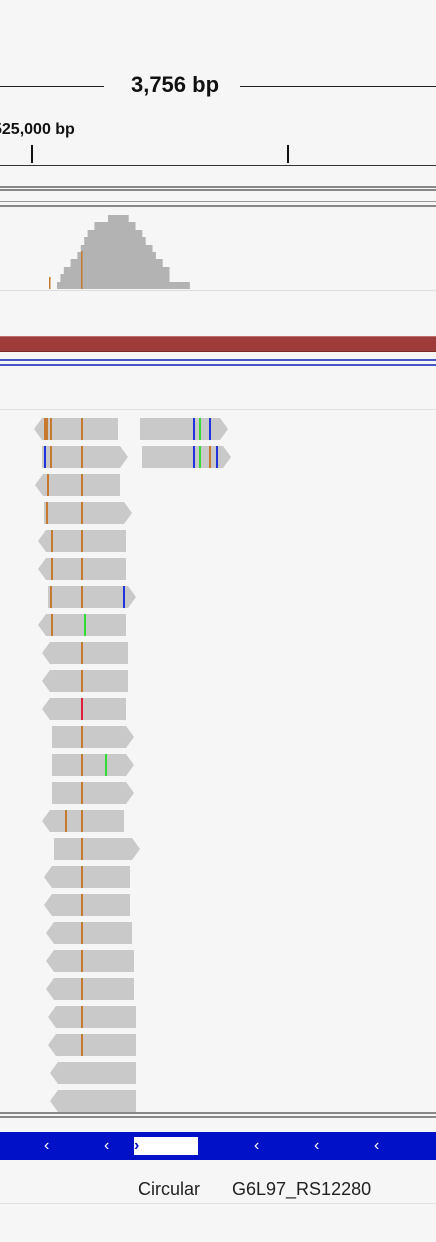 Image resolution: width=436 pixels, height=1242 pixels. What do you see at coordinates (165, 1146) in the screenshot?
I see `gene-gap` at bounding box center [165, 1146].